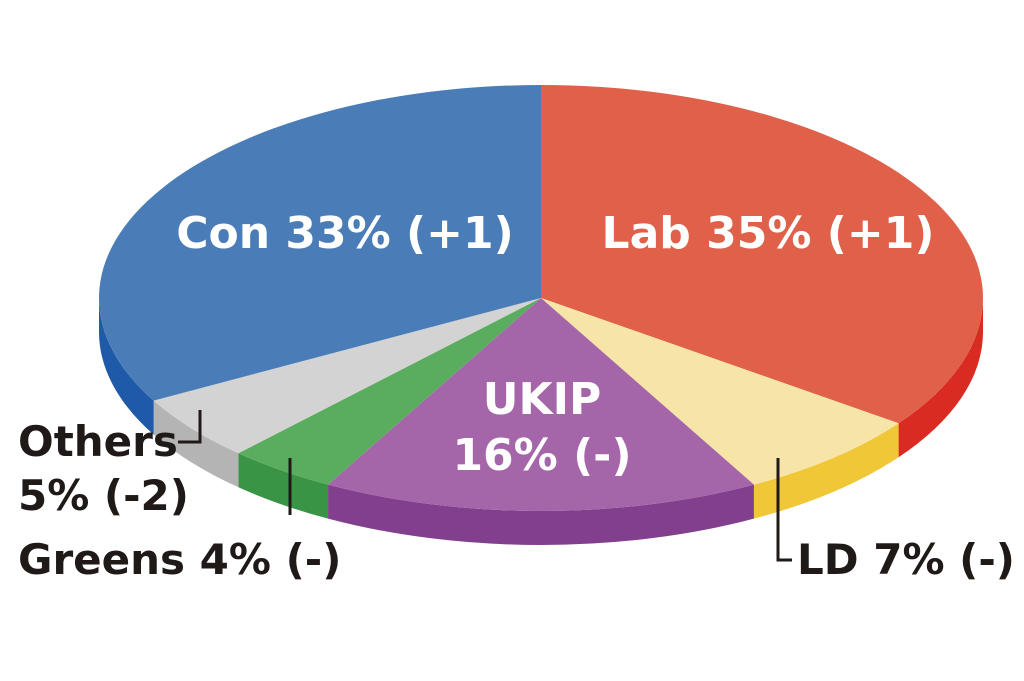 The width and height of the screenshot is (1024, 681). Describe the element at coordinates (940, 378) in the screenshot. I see `slice-side-lab` at that location.